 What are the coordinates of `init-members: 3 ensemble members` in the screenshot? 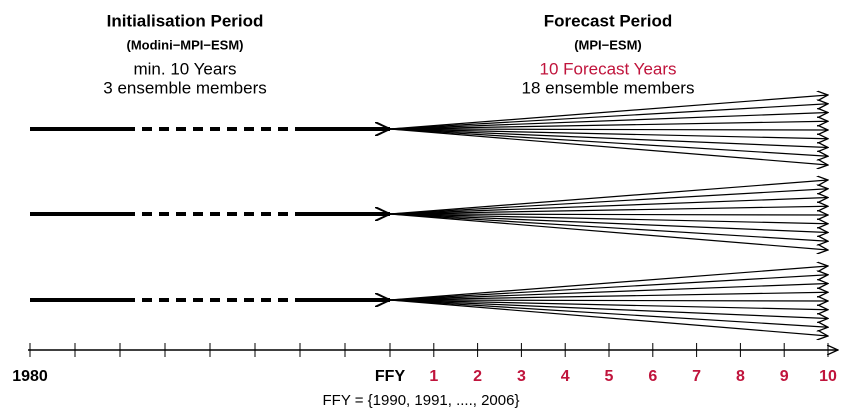 It's located at (184, 87).